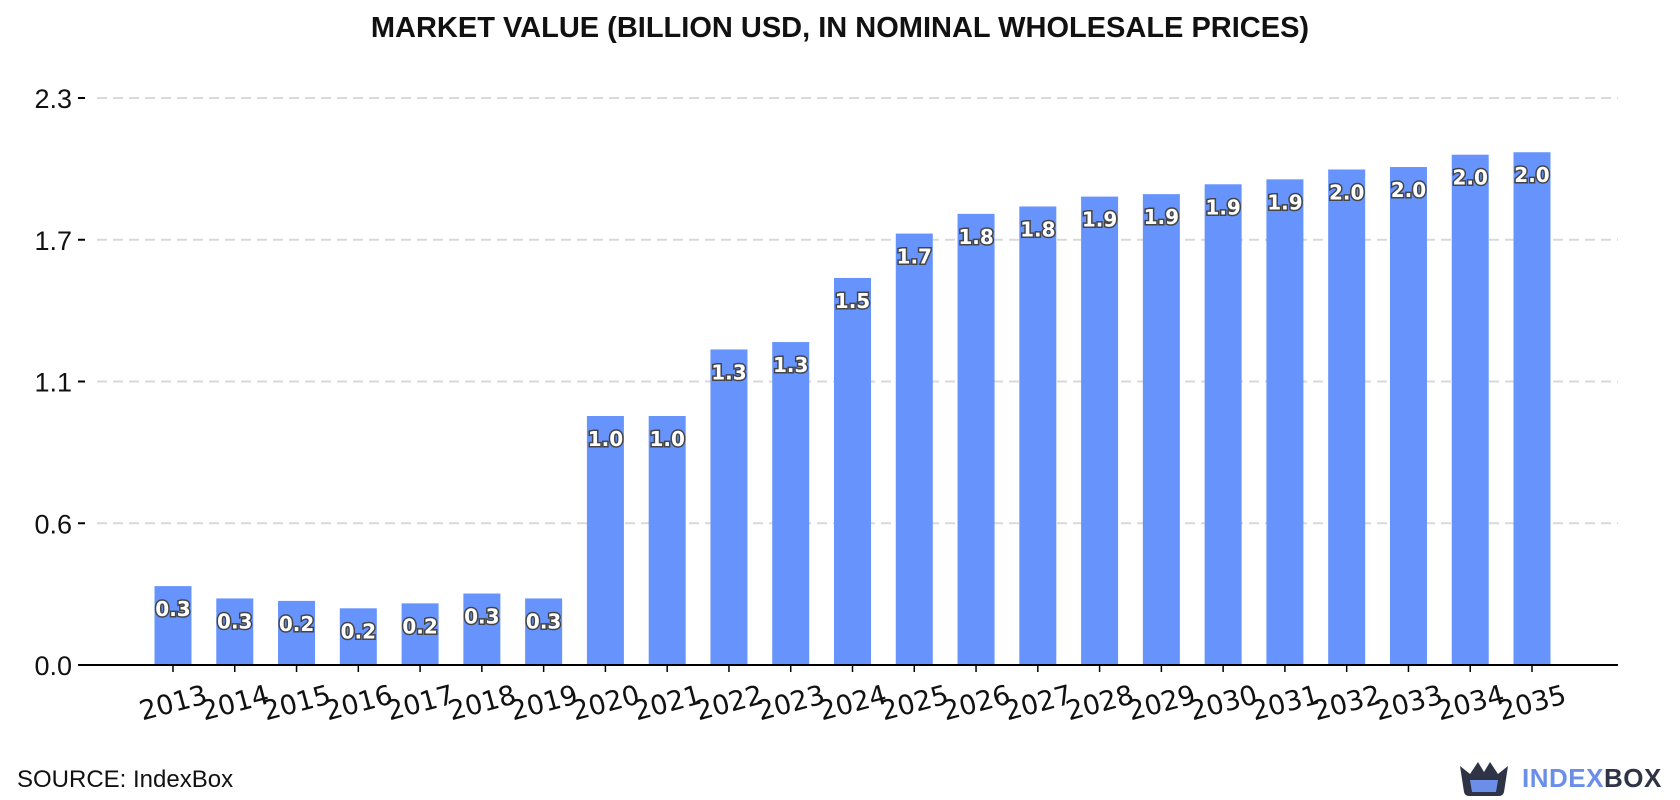 This screenshot has width=1680, height=800. What do you see at coordinates (852, 301) in the screenshot?
I see `data-label: 1.5` at bounding box center [852, 301].